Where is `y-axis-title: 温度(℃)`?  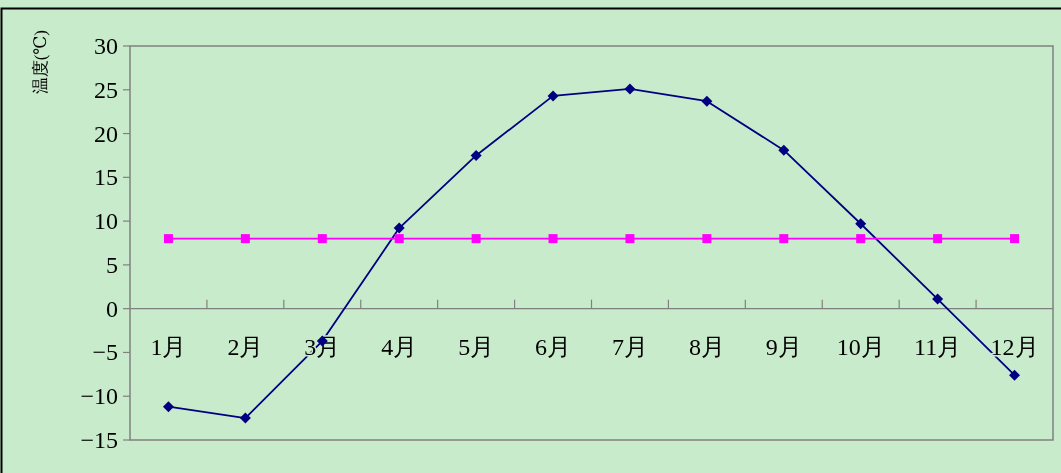 y-axis-title: 温度(℃) is located at coordinates (40, 62).